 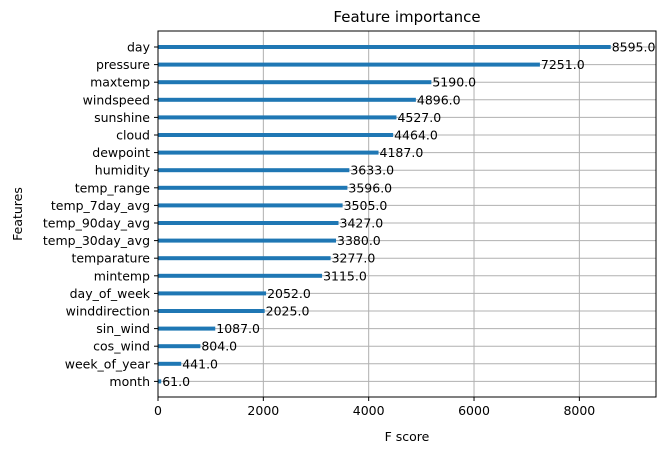 I want to click on bar-temparature, so click(x=244, y=258).